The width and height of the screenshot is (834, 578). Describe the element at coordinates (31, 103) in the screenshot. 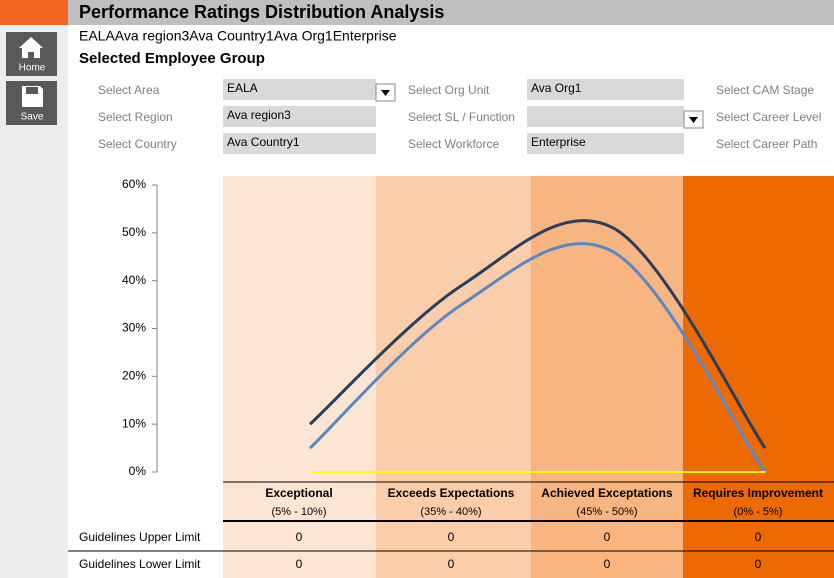

I see `save-button: Save` at that location.